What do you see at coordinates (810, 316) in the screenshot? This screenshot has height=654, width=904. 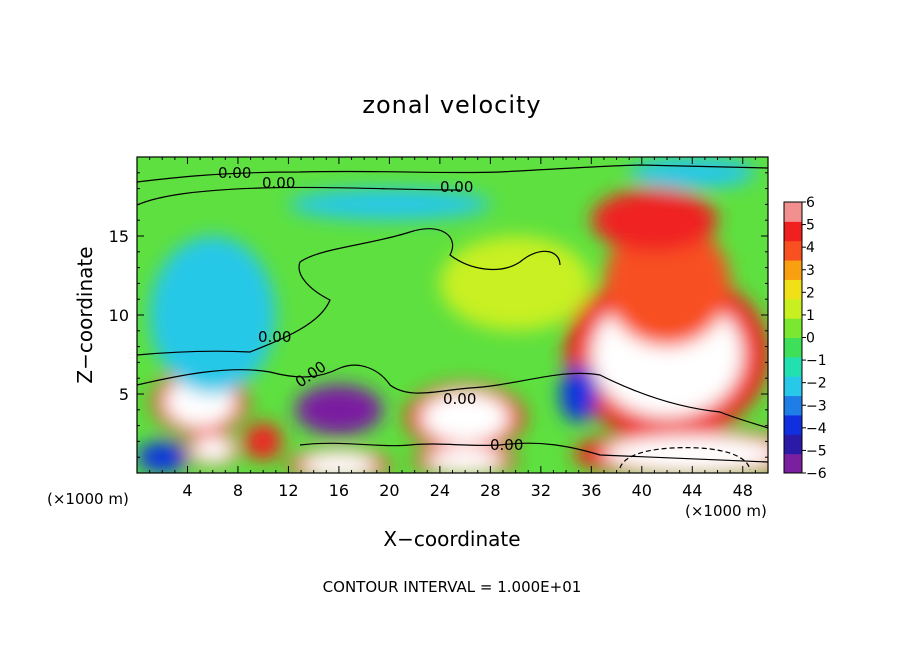 I see `colorbar-tick-label: 1` at bounding box center [810, 316].